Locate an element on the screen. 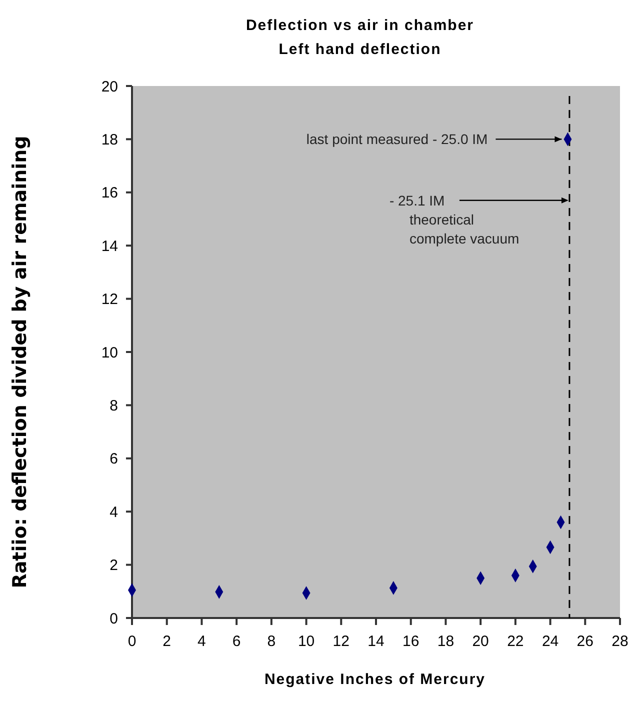 The image size is (633, 716). x-tick-label: 12 is located at coordinates (341, 641).